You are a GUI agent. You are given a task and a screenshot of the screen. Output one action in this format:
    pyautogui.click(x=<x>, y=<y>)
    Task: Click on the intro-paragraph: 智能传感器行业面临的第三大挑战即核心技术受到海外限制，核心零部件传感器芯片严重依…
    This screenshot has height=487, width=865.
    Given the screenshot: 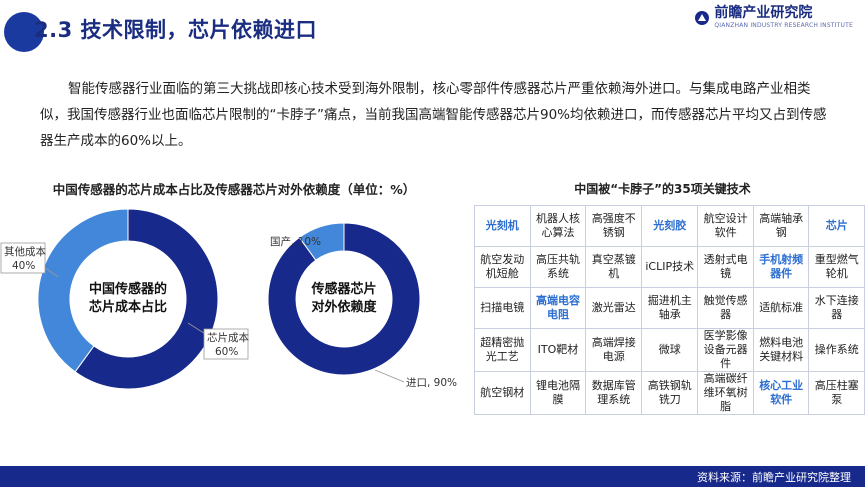 What is the action you would take?
    pyautogui.click(x=433, y=115)
    